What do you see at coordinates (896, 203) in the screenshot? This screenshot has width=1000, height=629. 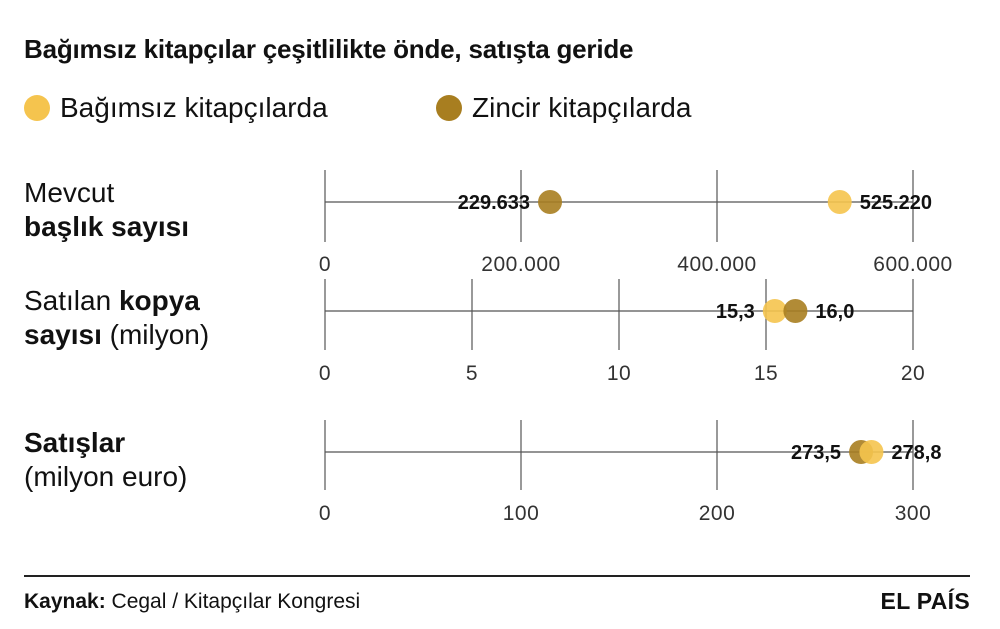 I see `data-label-row-1-independent: 525.220` at bounding box center [896, 203].